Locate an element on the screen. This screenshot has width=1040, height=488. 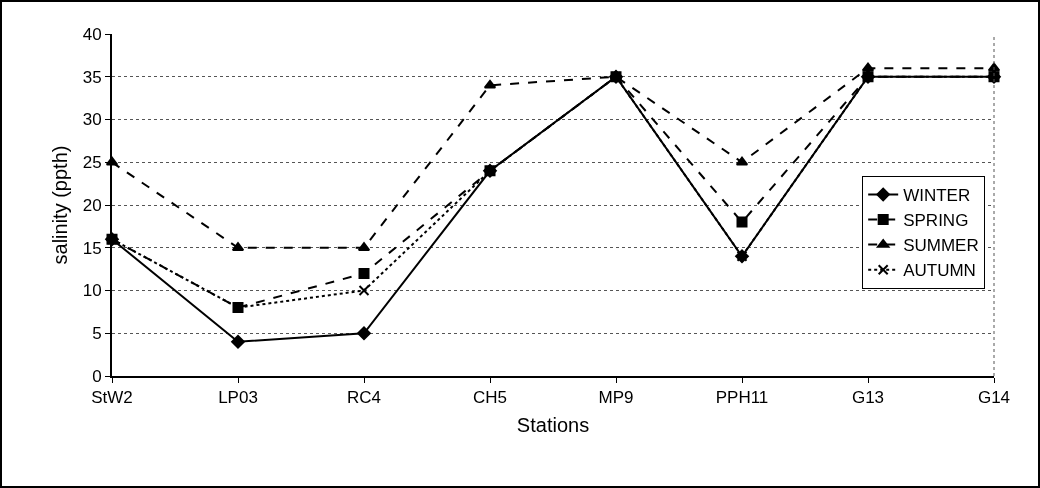
legend-label: SPRING is located at coordinates (936, 221).